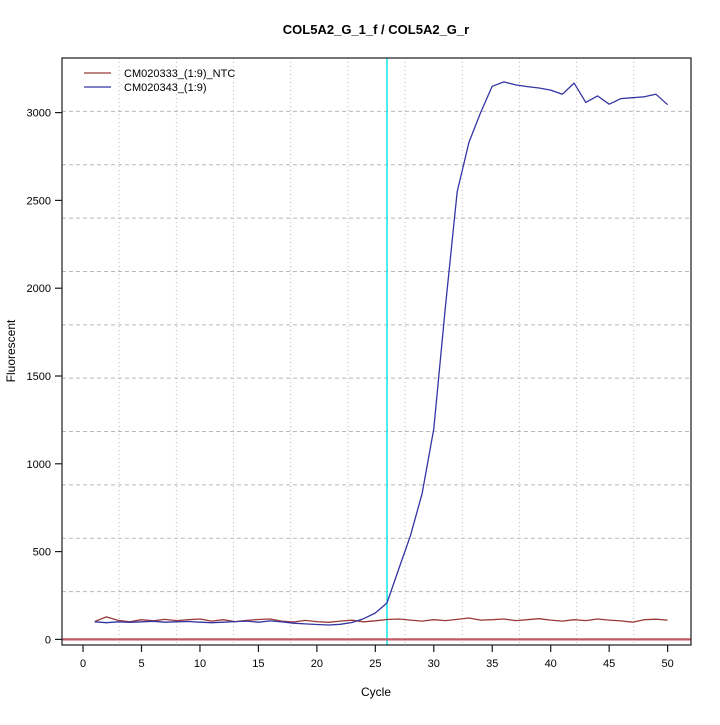 The height and width of the screenshot is (725, 720). I want to click on x-tick-label: 20, so click(317, 664).